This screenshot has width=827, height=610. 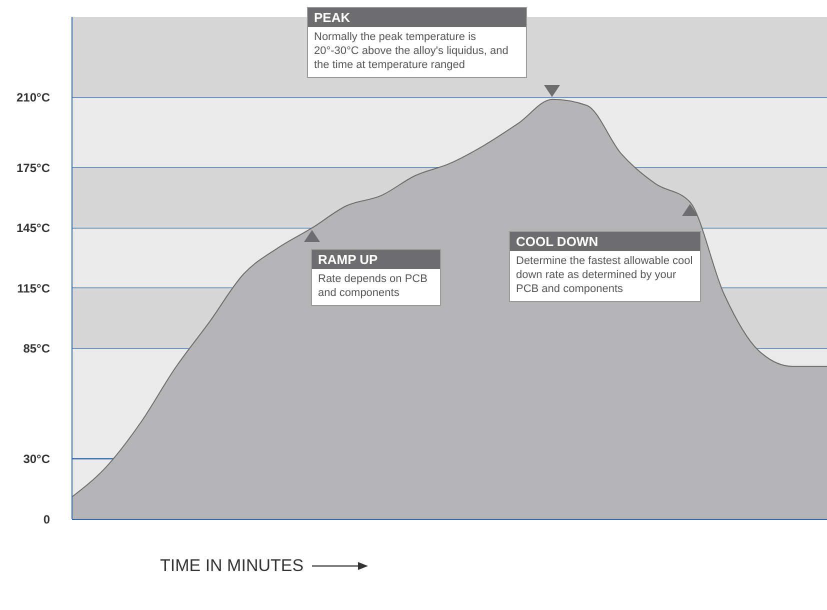 I want to click on callout-box: RAMP UP Rate depends on PCB and components, so click(x=376, y=277).